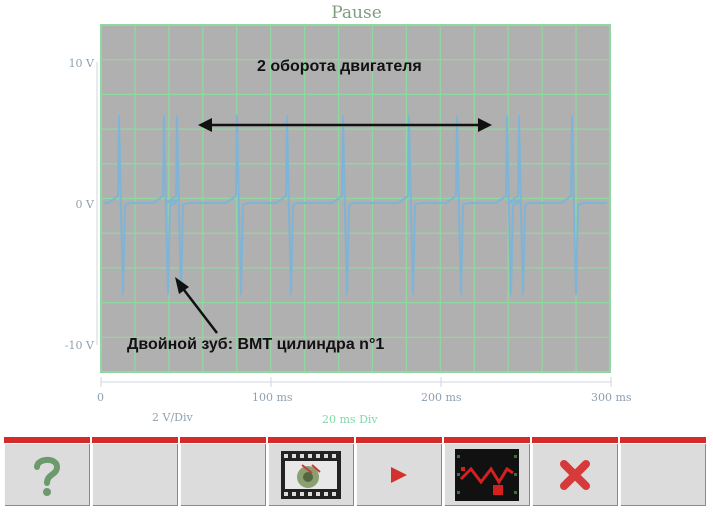 The height and width of the screenshot is (512, 713). I want to click on y-label-minus10v: -10 V, so click(79, 345).